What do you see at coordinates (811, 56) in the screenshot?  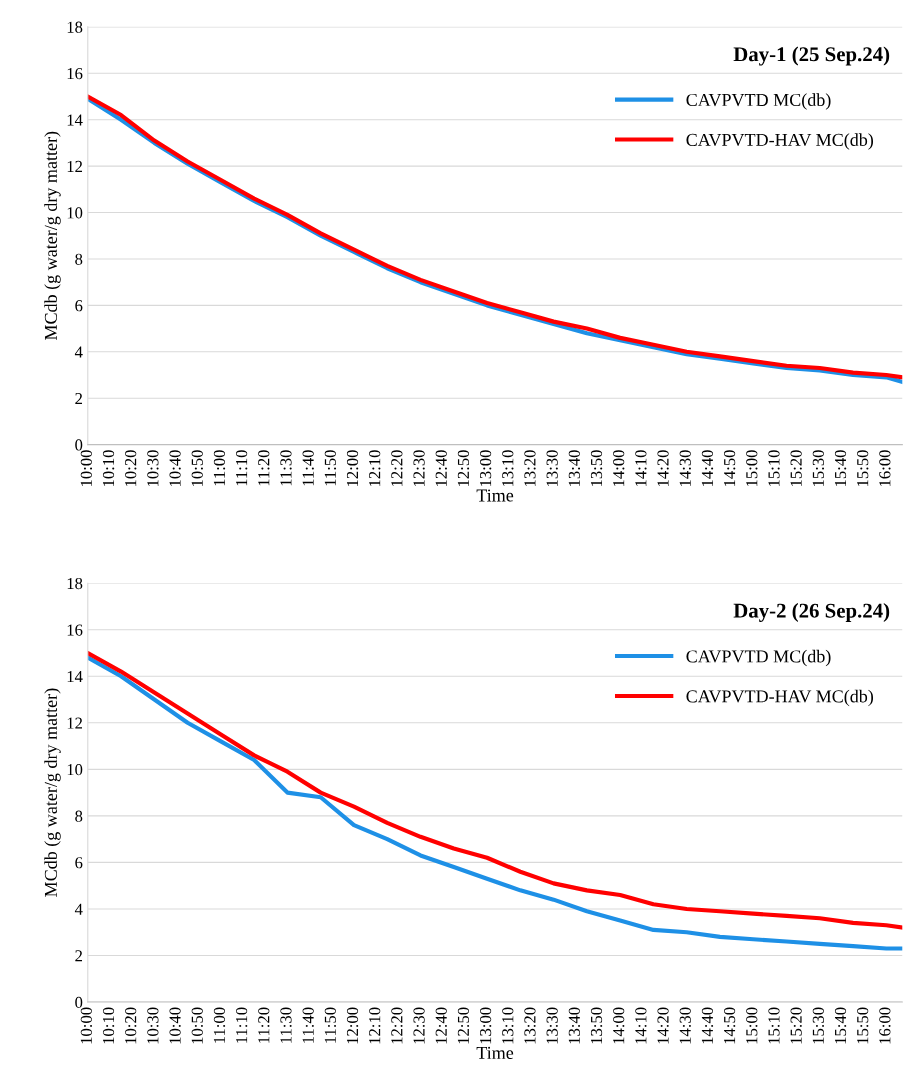 I see `text: Day-1 (25 Sep.24)` at bounding box center [811, 56].